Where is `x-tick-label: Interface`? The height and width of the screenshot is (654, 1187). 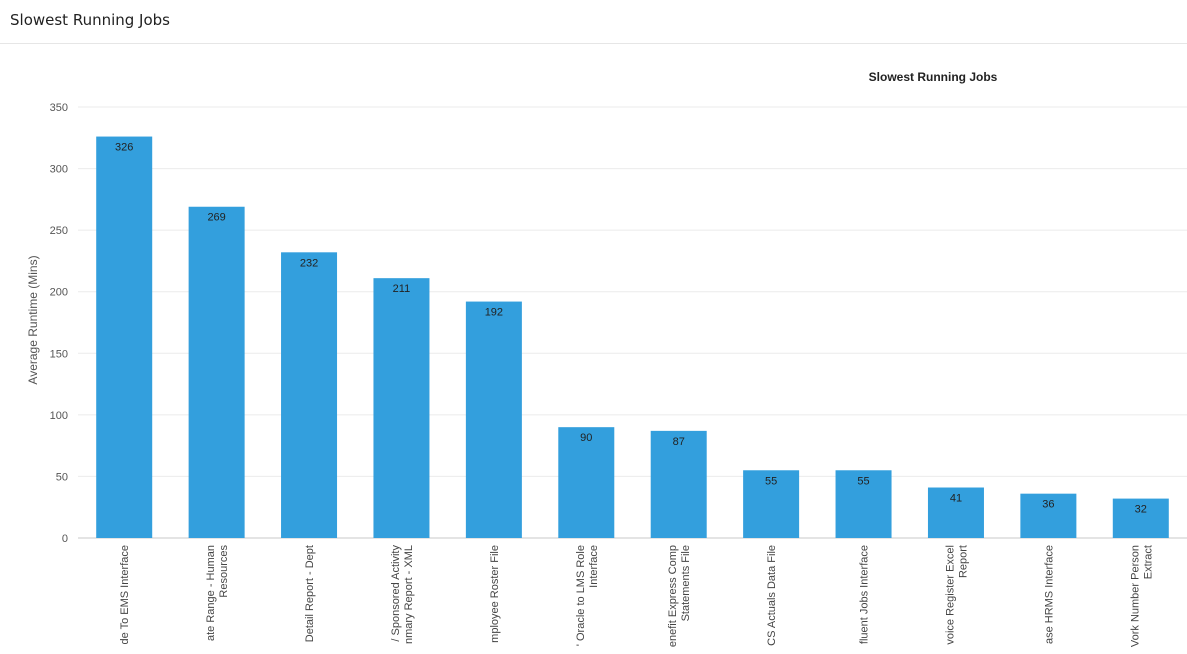
x-tick-label: Interface is located at coordinates (594, 566).